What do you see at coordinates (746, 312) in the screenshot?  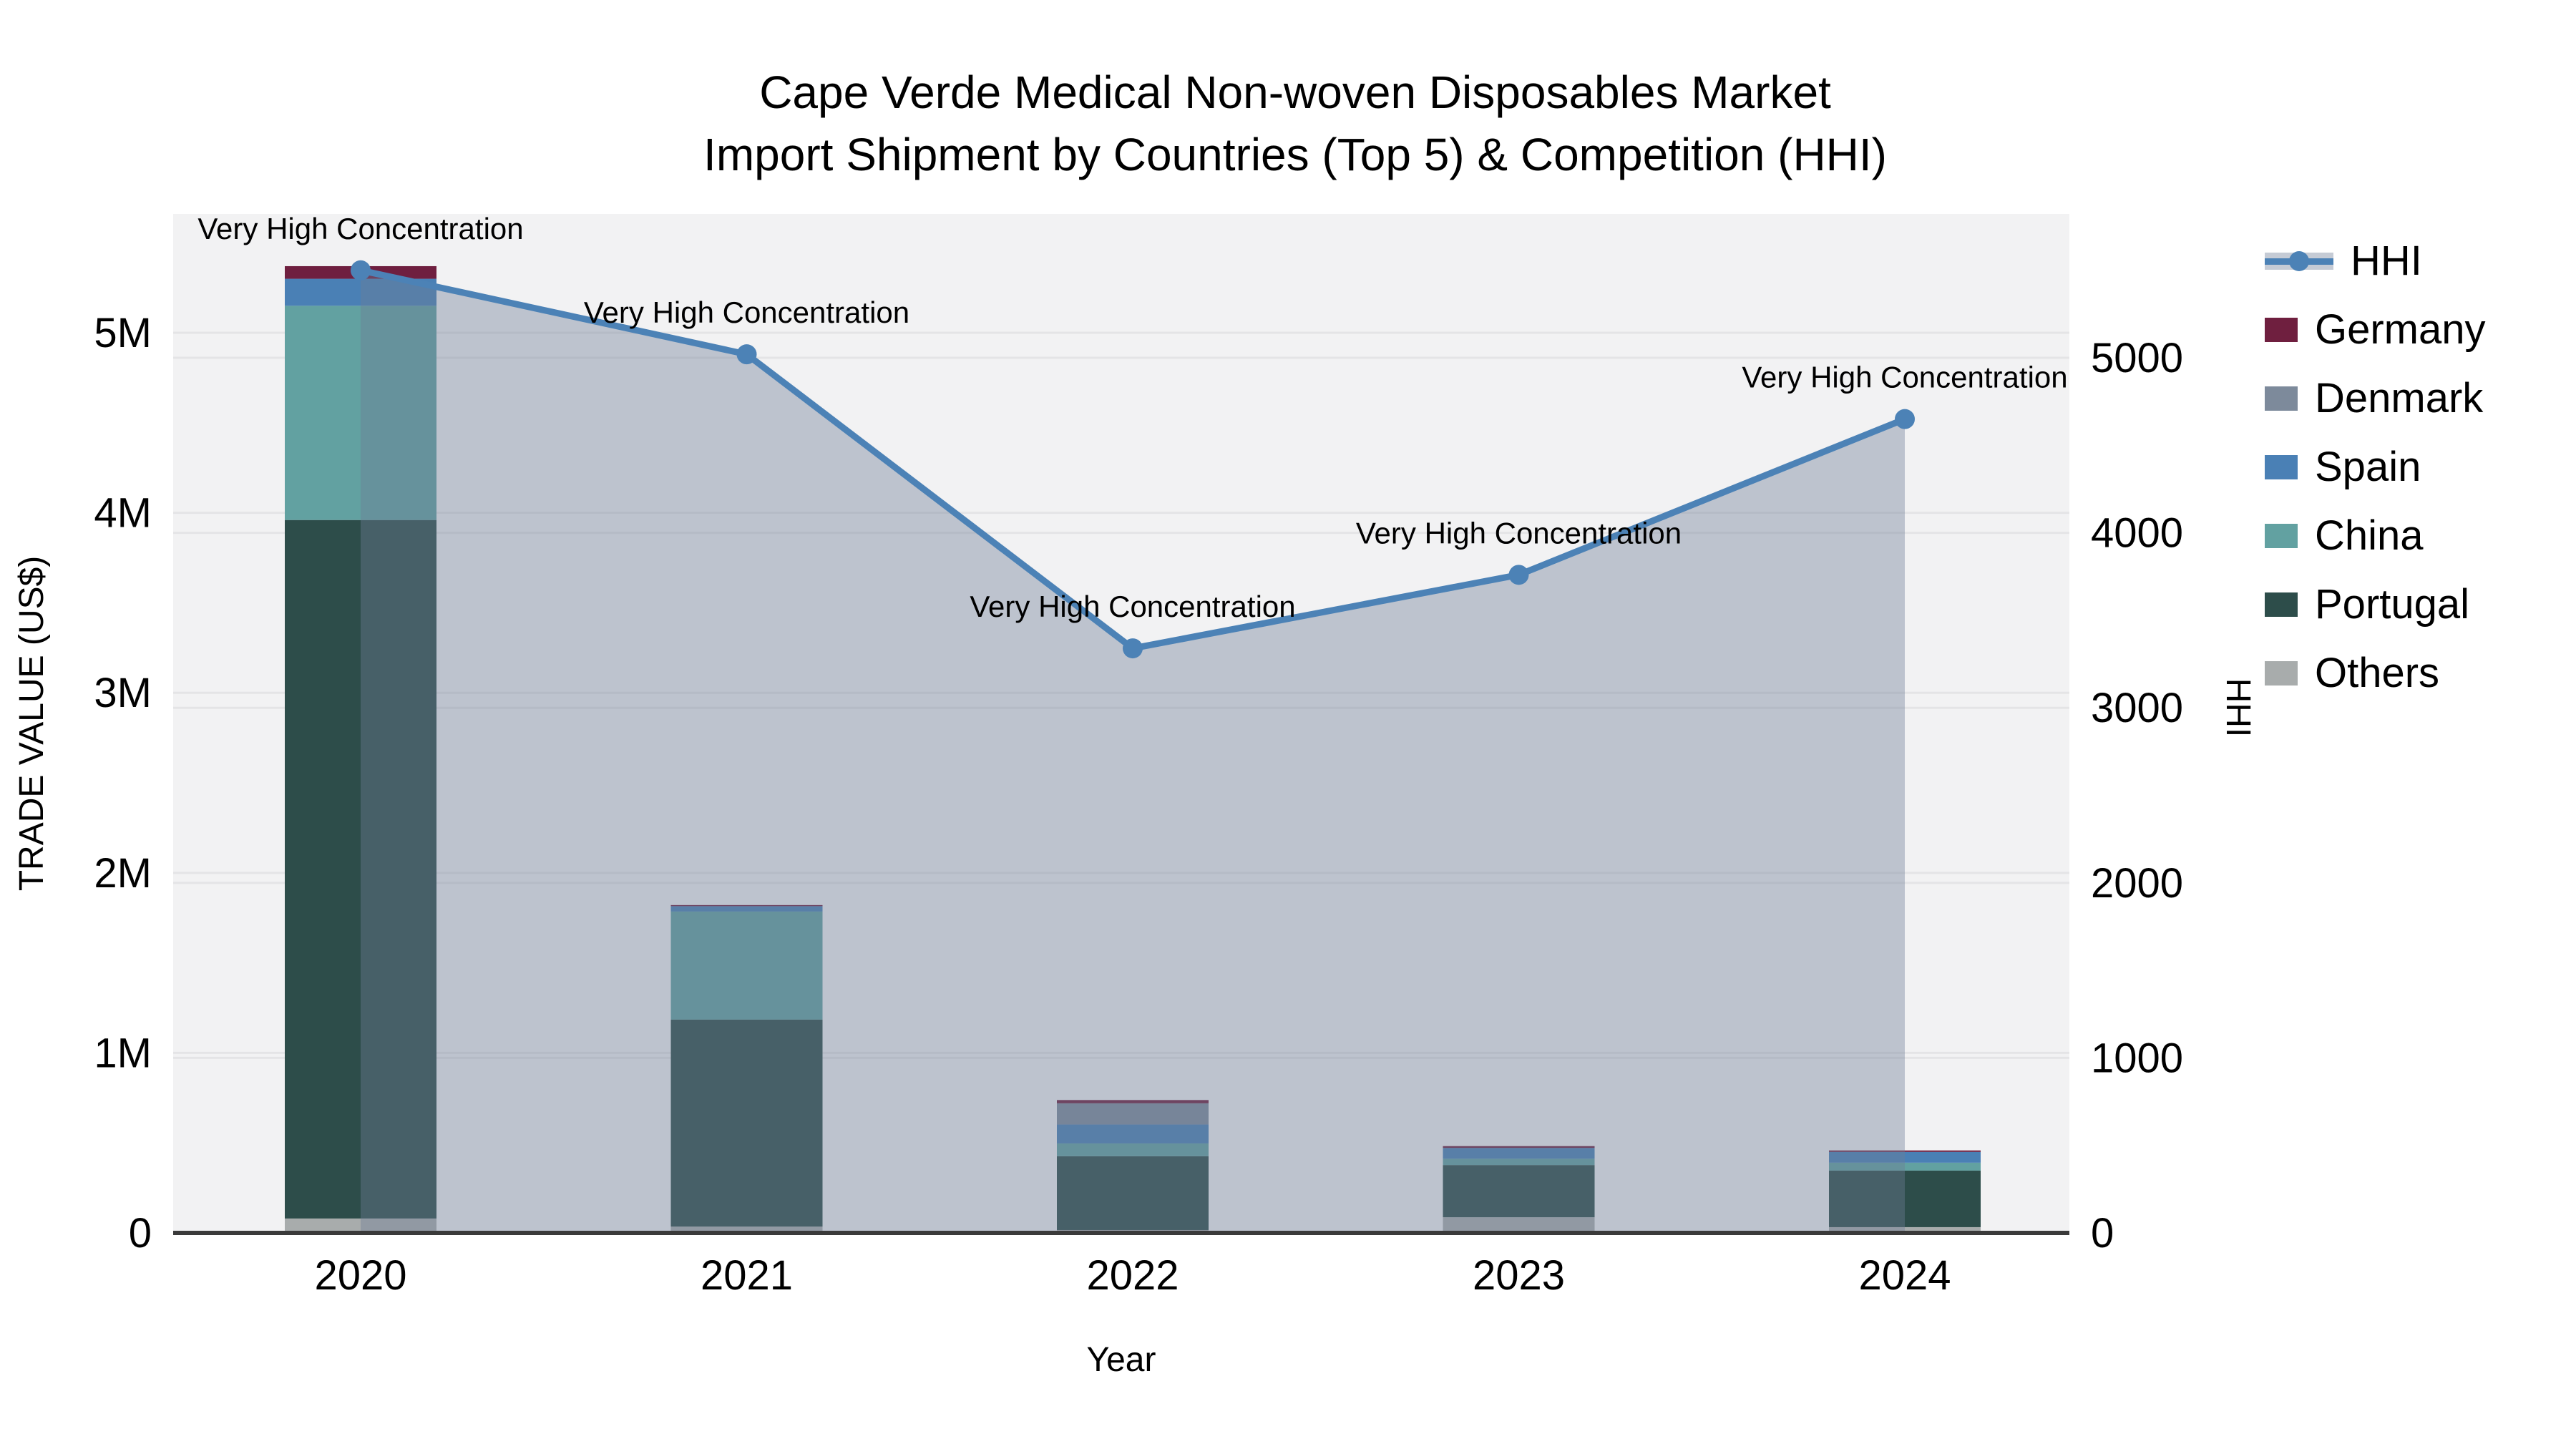 I see `annotation-2021: Very High Concentration` at bounding box center [746, 312].